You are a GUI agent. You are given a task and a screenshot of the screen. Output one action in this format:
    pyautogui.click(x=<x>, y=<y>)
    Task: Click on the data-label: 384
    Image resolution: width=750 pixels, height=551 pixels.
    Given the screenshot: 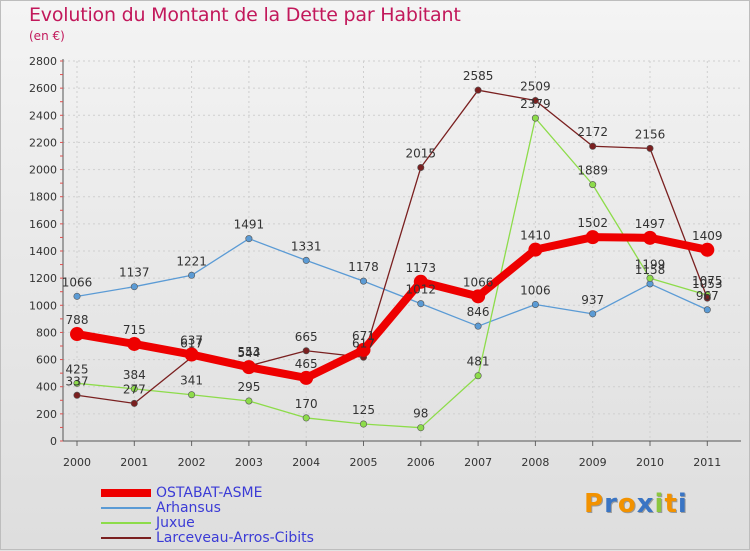 What is the action you would take?
    pyautogui.click(x=134, y=375)
    